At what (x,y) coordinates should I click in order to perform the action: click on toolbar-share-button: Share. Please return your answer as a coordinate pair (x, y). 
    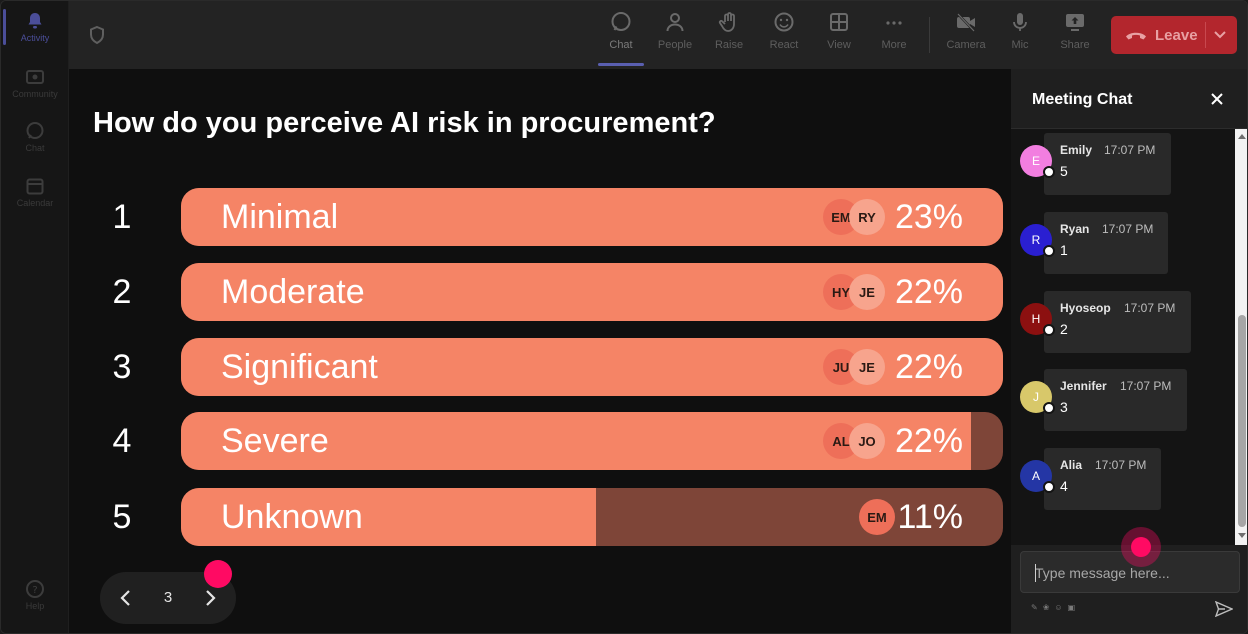
    Looking at the image, I should click on (1075, 36).